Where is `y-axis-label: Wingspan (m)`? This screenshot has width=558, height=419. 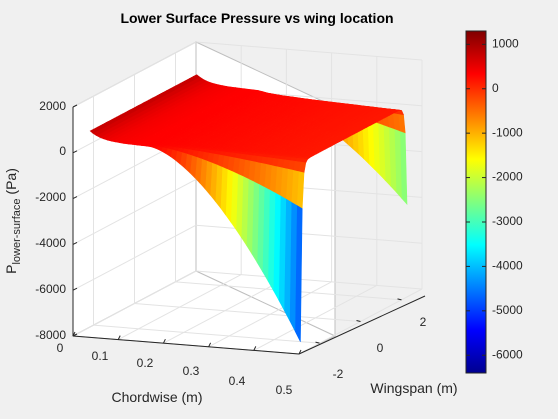 y-axis-label: Wingspan (m) is located at coordinates (413, 388).